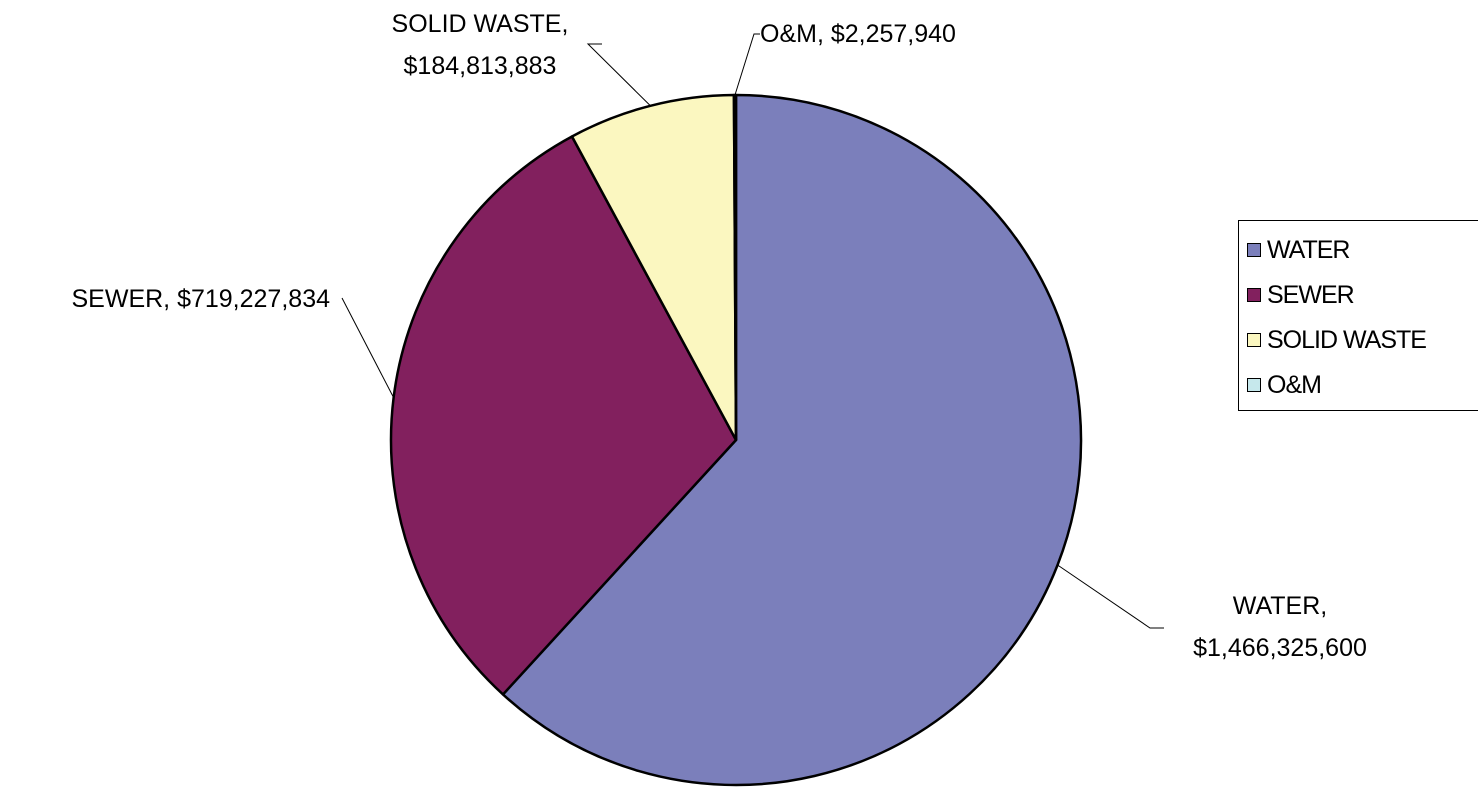 The height and width of the screenshot is (788, 1478). What do you see at coordinates (1311, 294) in the screenshot?
I see `legend-label-sewer: SEWER` at bounding box center [1311, 294].